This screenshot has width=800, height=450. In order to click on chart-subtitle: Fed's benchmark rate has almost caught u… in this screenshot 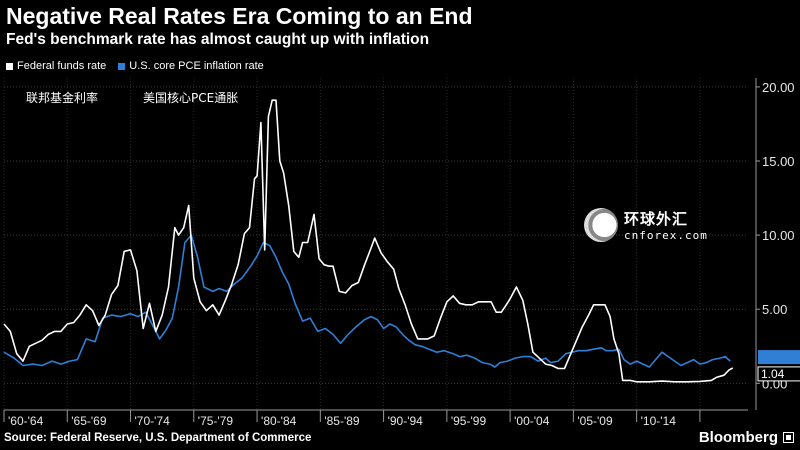, I will do `click(218, 39)`.